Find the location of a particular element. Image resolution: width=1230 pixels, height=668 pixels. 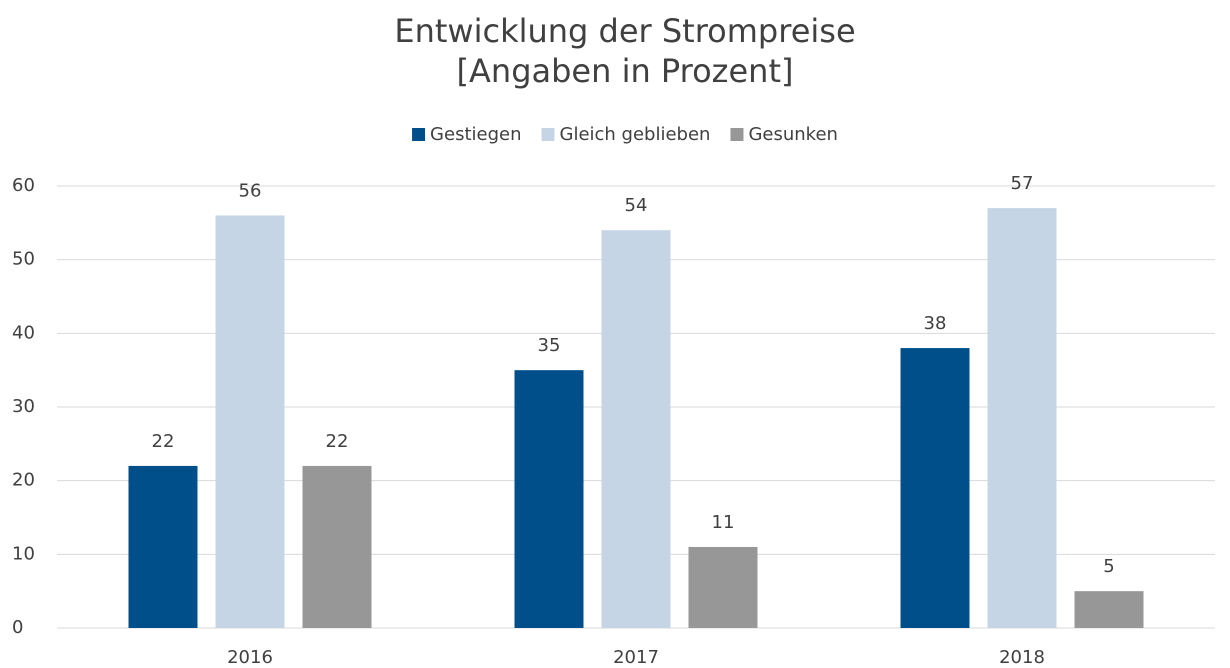

legend-label: Gleich geblieben is located at coordinates (635, 134).